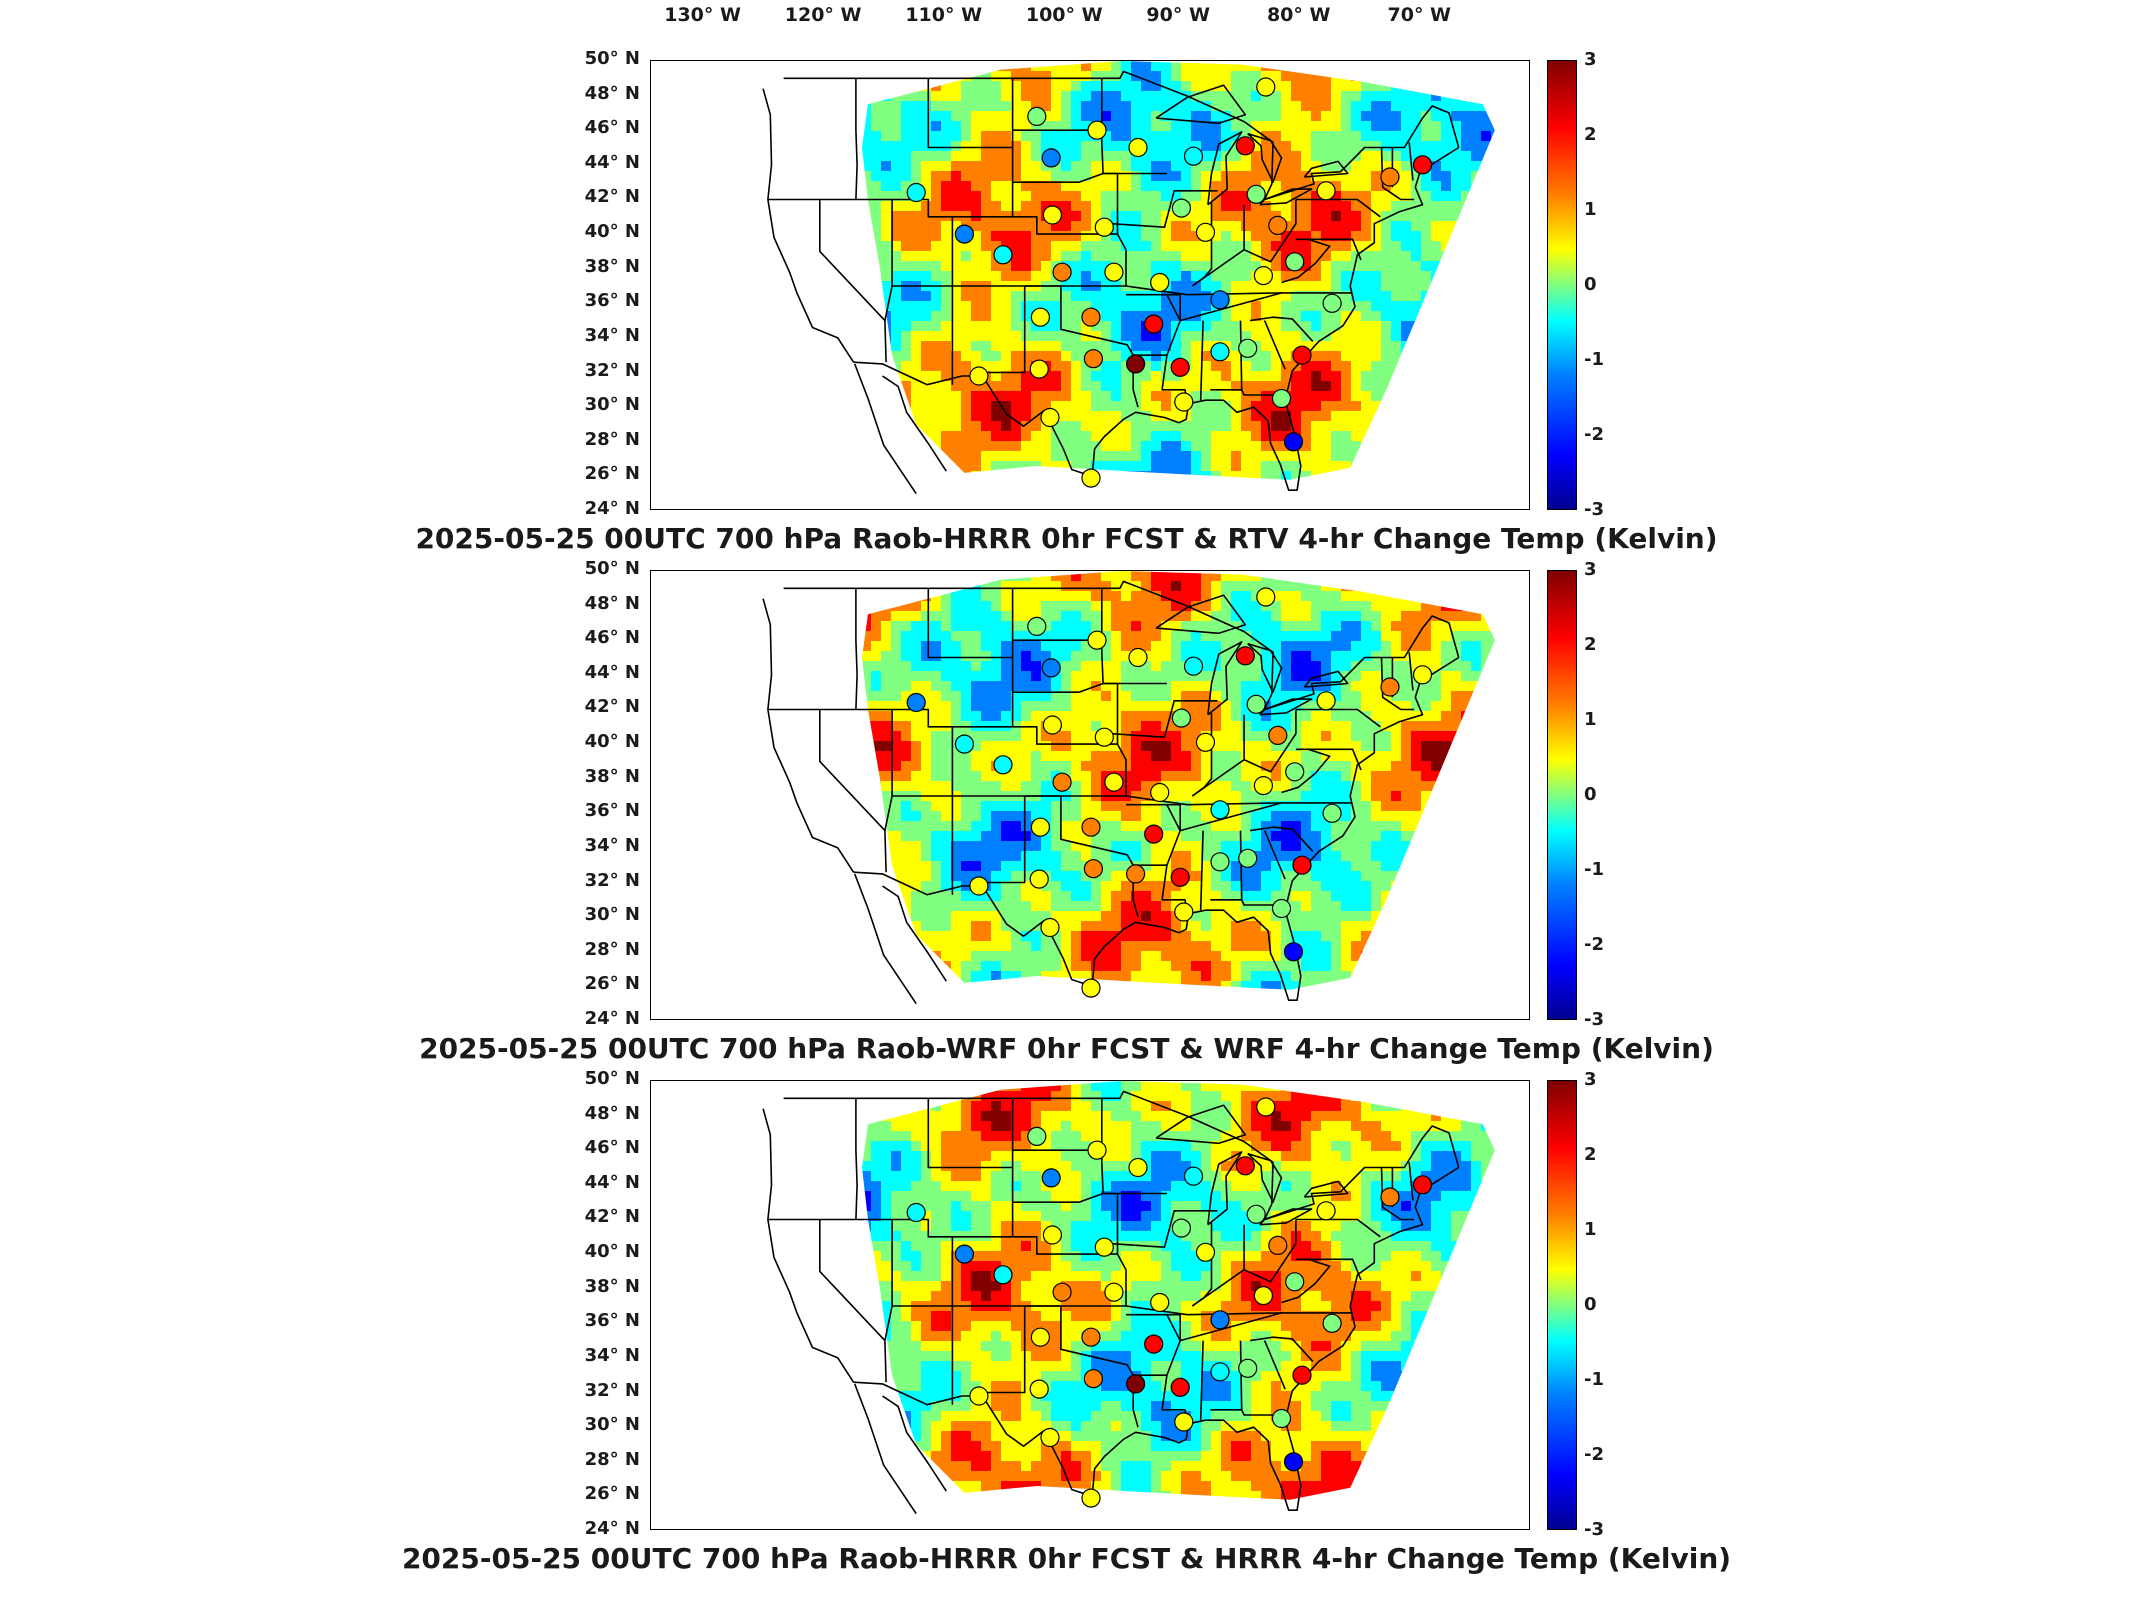 This screenshot has width=2133, height=1600. What do you see at coordinates (612, 439) in the screenshot?
I see `latitude-label: 28° N` at bounding box center [612, 439].